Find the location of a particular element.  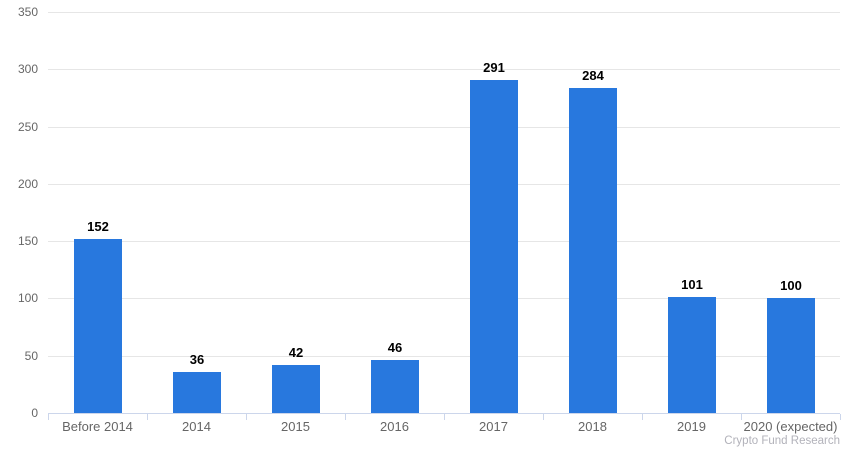

bar-value-label: 100 is located at coordinates (791, 285).